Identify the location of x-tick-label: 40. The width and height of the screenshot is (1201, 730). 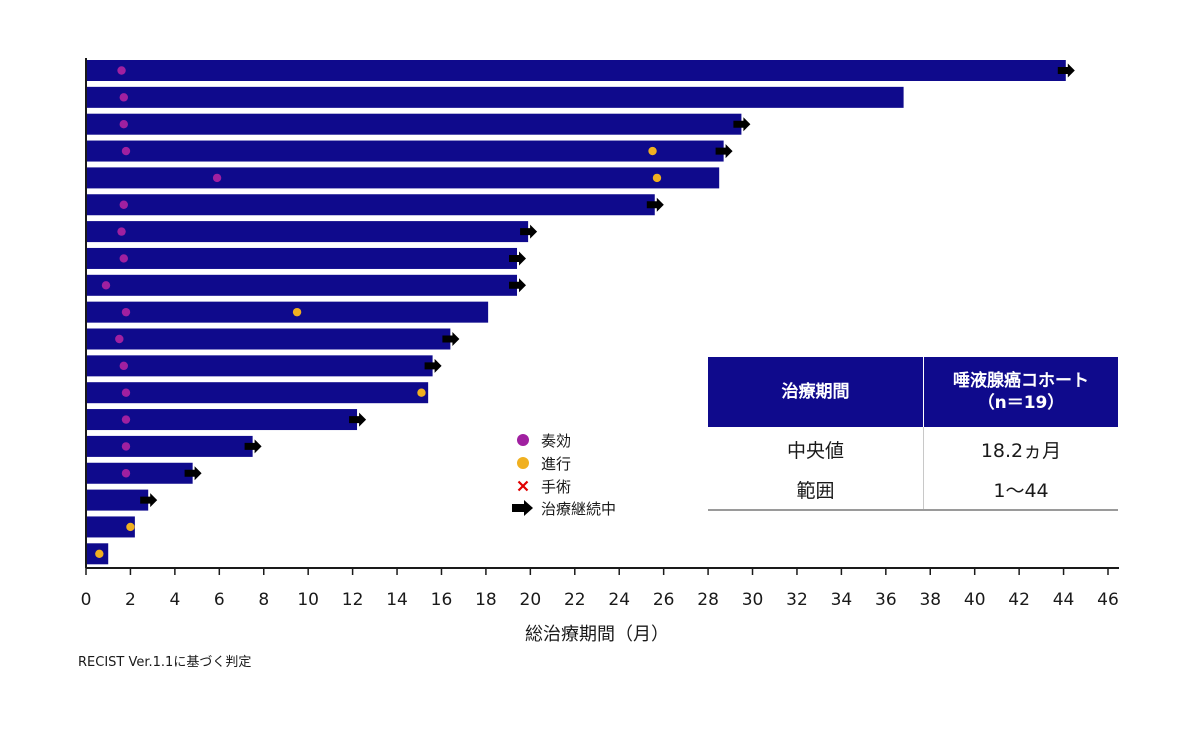
(975, 600).